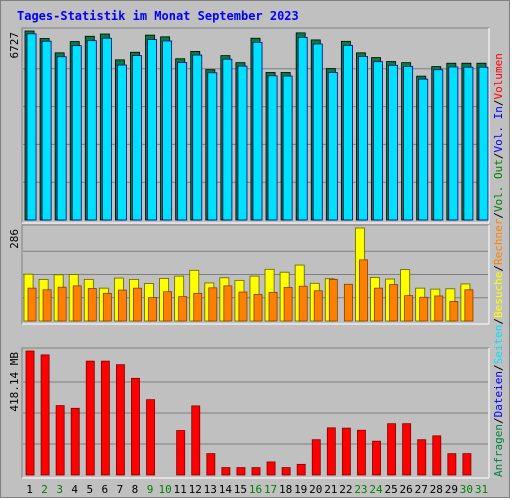 This screenshot has height=500, width=512. I want to click on legend-entry: Rechner, so click(498, 241).